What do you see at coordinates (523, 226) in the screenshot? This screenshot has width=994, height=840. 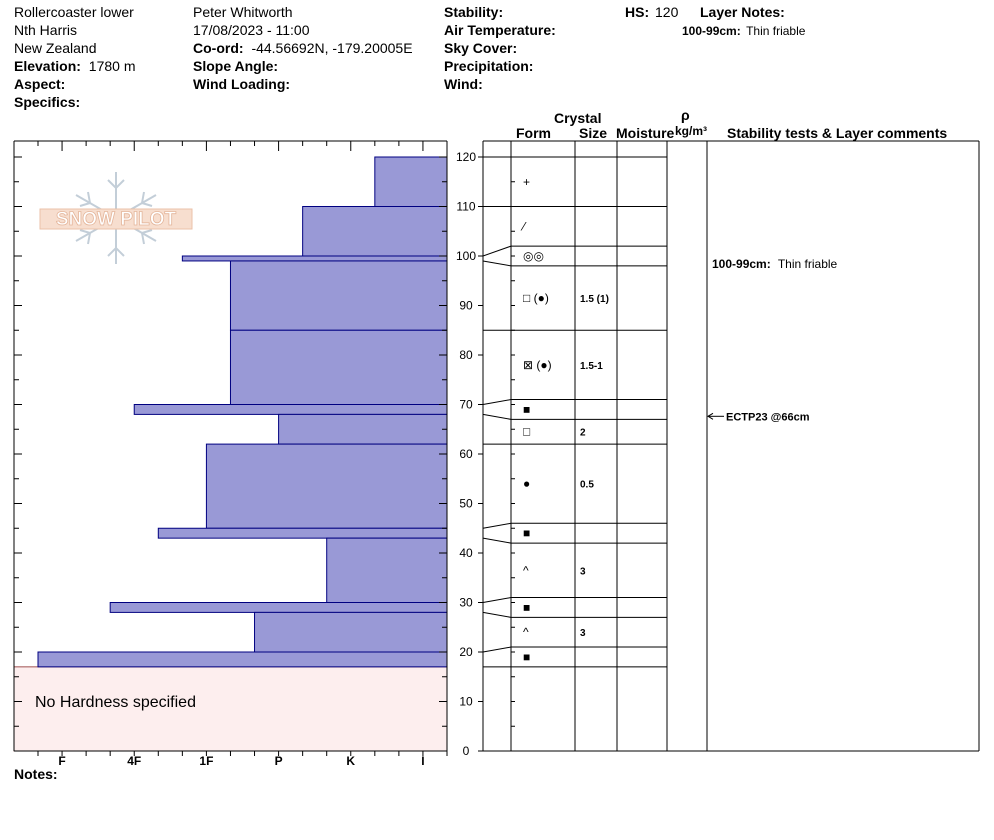 I see `grain-form-symbol: ⁄` at bounding box center [523, 226].